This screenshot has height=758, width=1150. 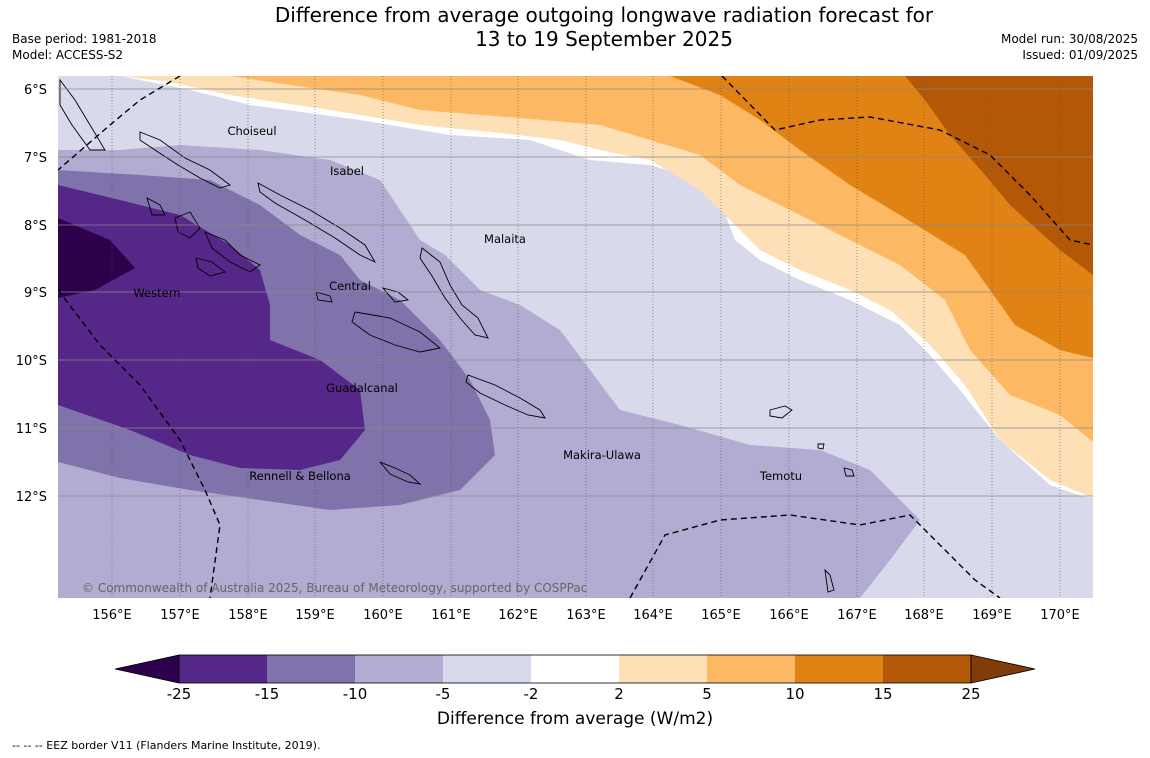 What do you see at coordinates (315, 615) in the screenshot?
I see `lon-label: 159°E` at bounding box center [315, 615].